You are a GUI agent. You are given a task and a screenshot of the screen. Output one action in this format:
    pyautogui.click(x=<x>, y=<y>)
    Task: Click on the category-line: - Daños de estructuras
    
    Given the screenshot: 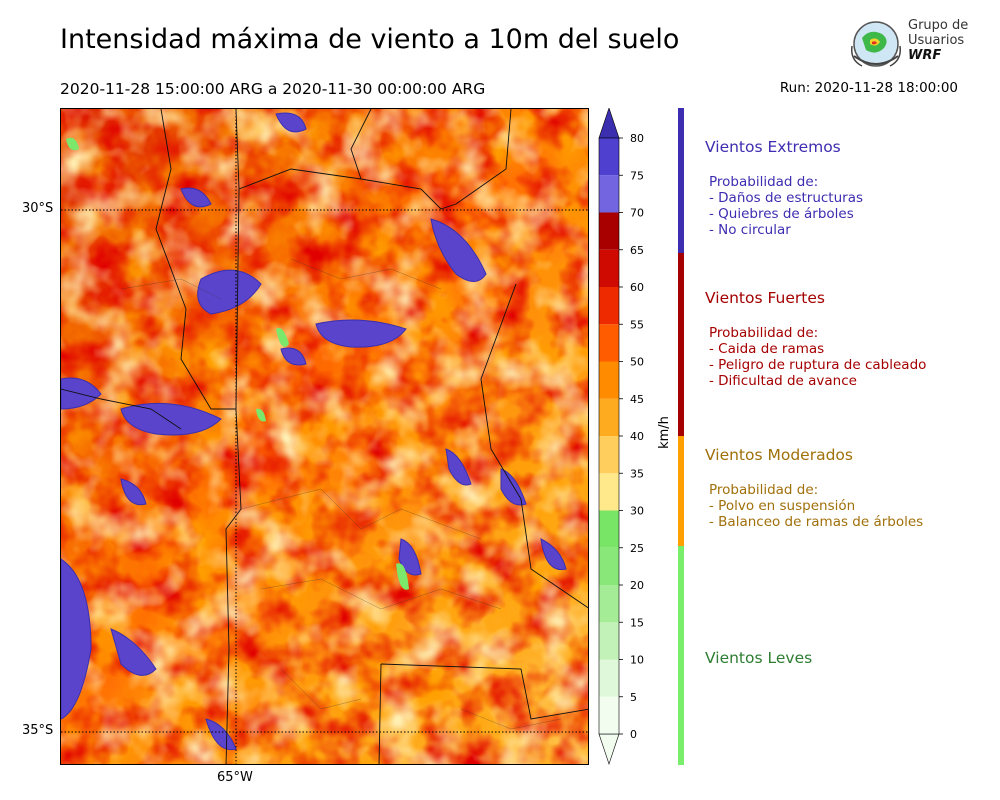 What is the action you would take?
    pyautogui.click(x=786, y=198)
    